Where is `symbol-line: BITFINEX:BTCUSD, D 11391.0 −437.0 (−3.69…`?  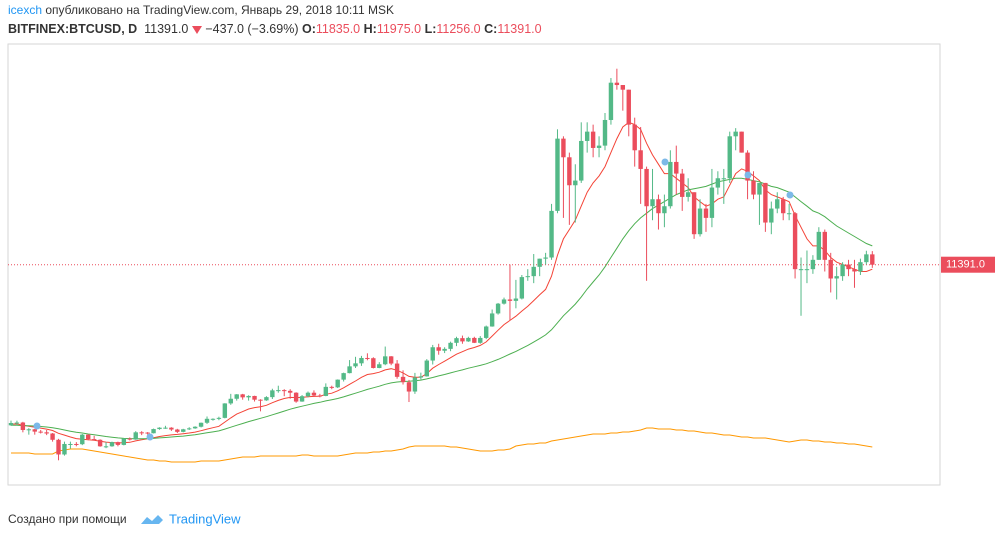
symbol-line: BITFINEX:BTCUSD, D 11391.0 −437.0 (−3.69… is located at coordinates (275, 29).